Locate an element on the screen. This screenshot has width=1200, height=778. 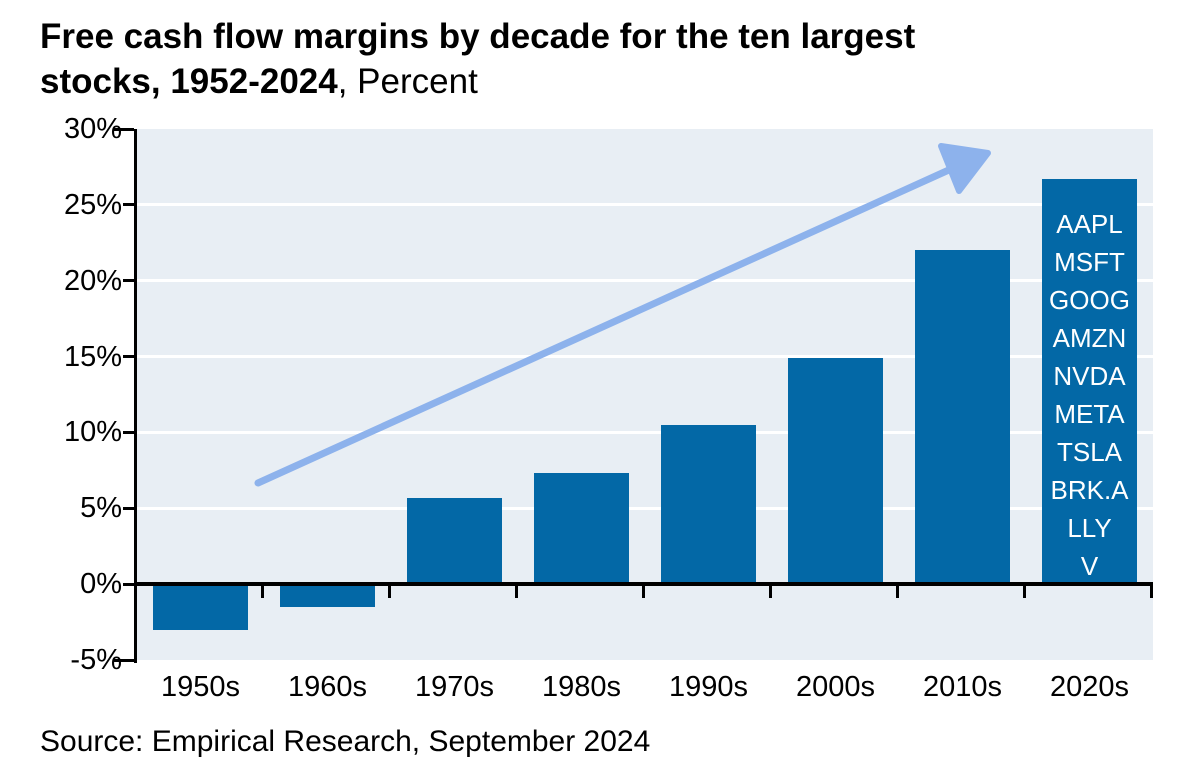
y-axis-line is located at coordinates (135, 396).